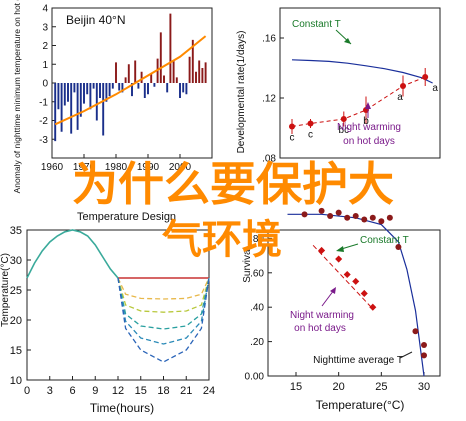  I want to click on panel3-y-tick-label: 10, so click(16, 381).